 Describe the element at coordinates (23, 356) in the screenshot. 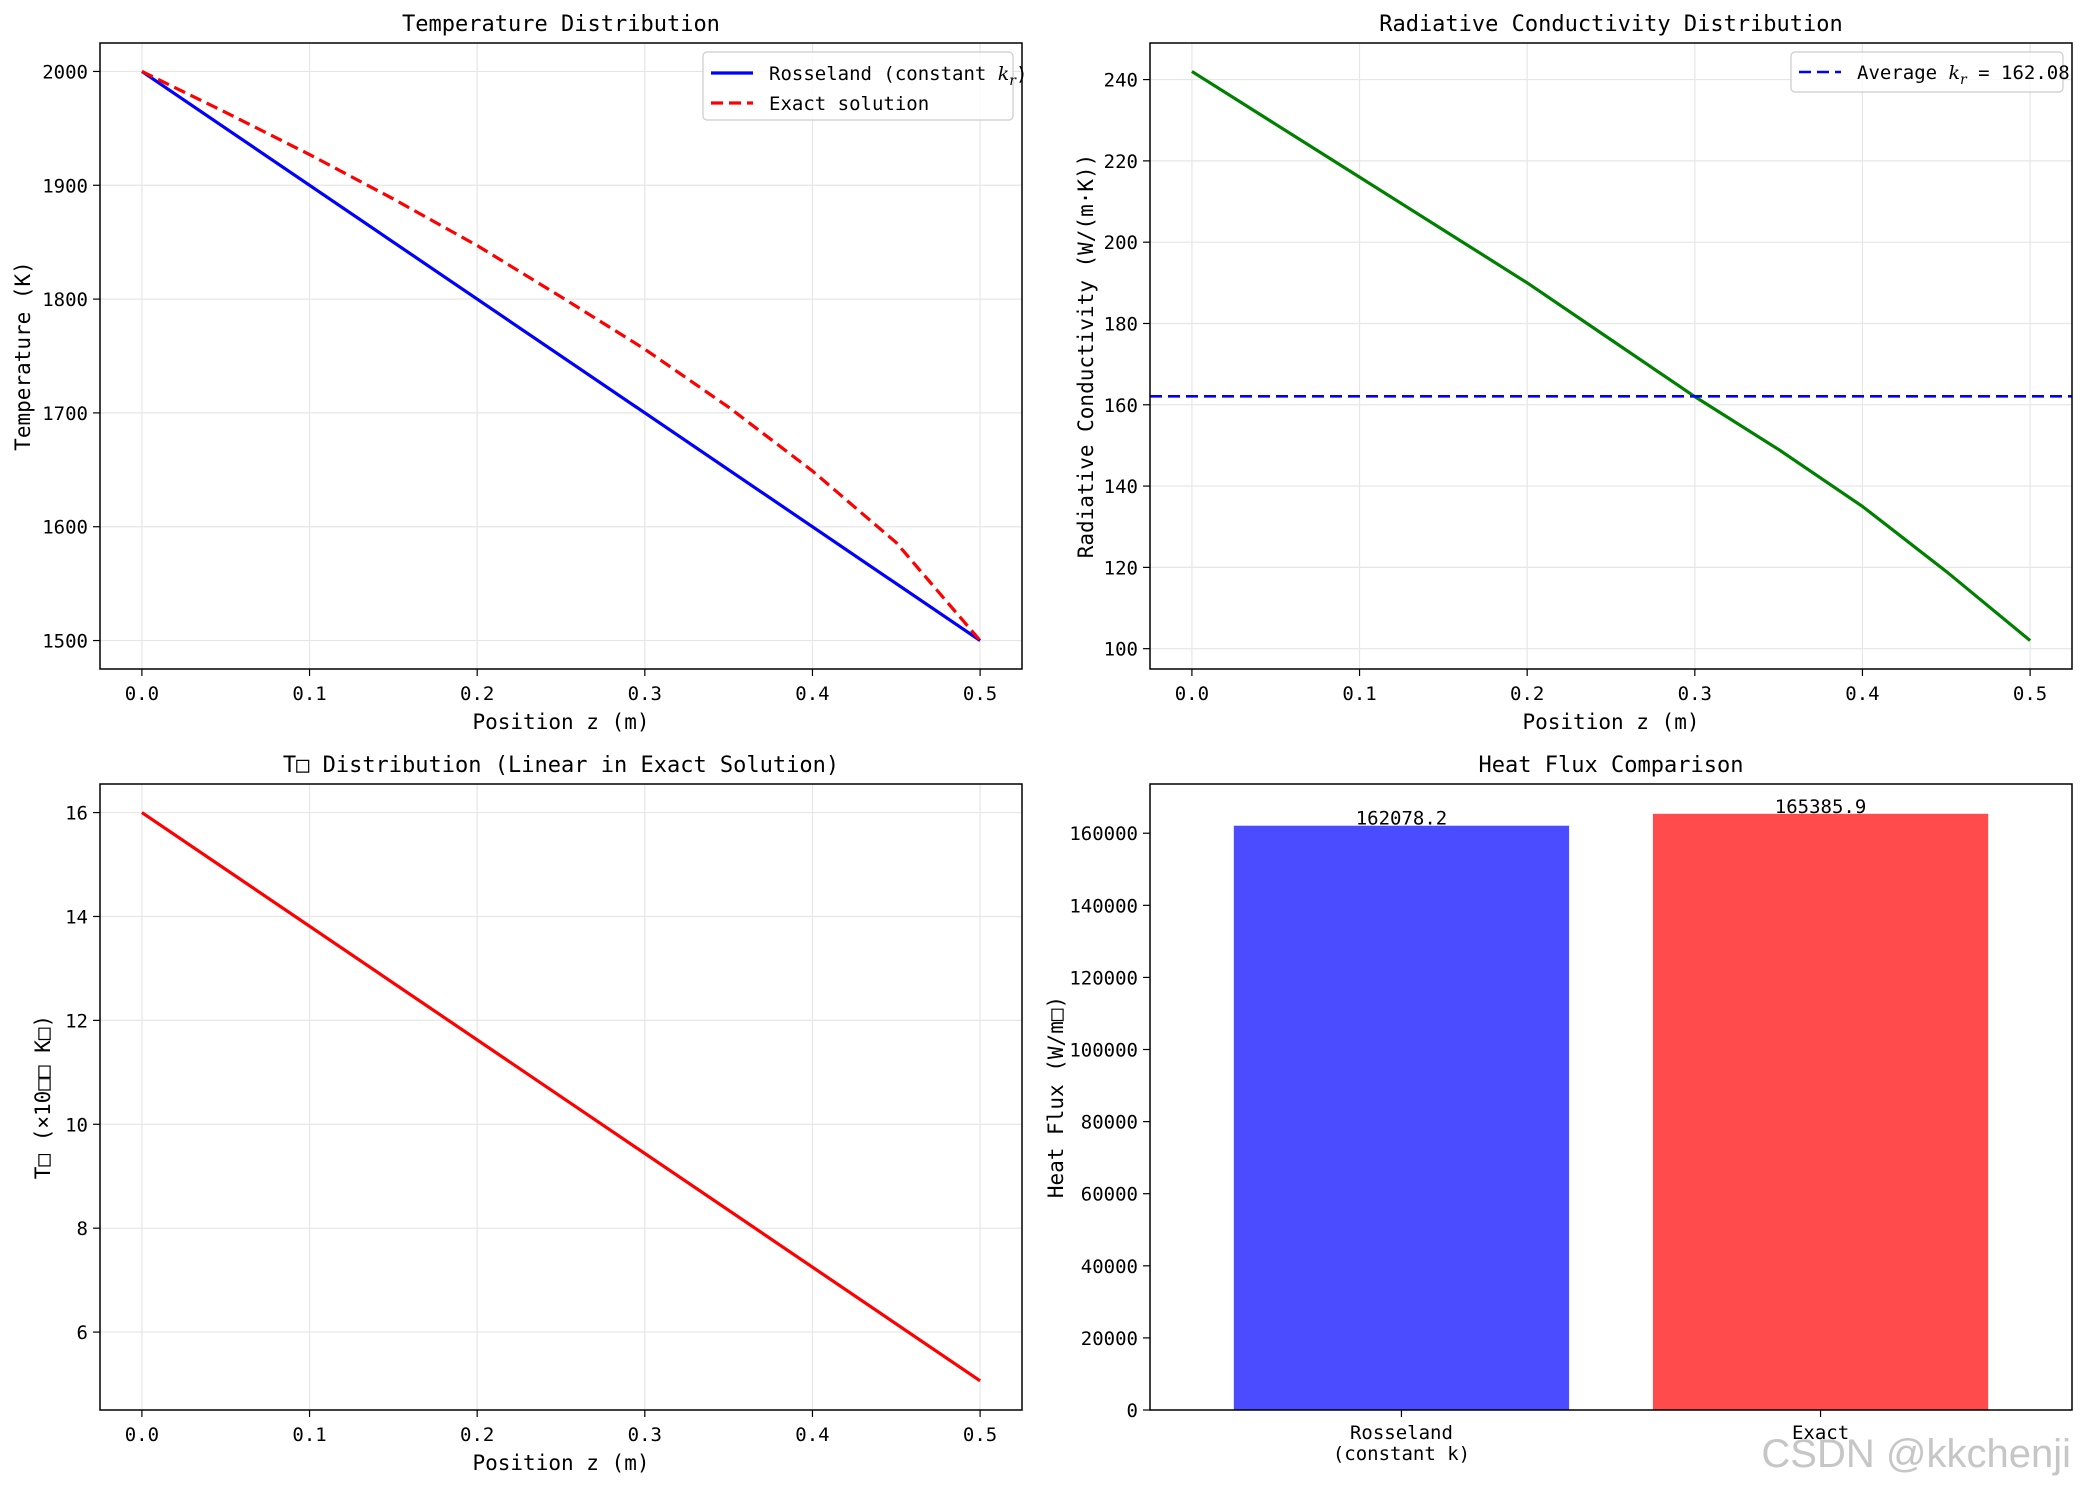

I see `y-axis-label: Temperature (K)` at that location.